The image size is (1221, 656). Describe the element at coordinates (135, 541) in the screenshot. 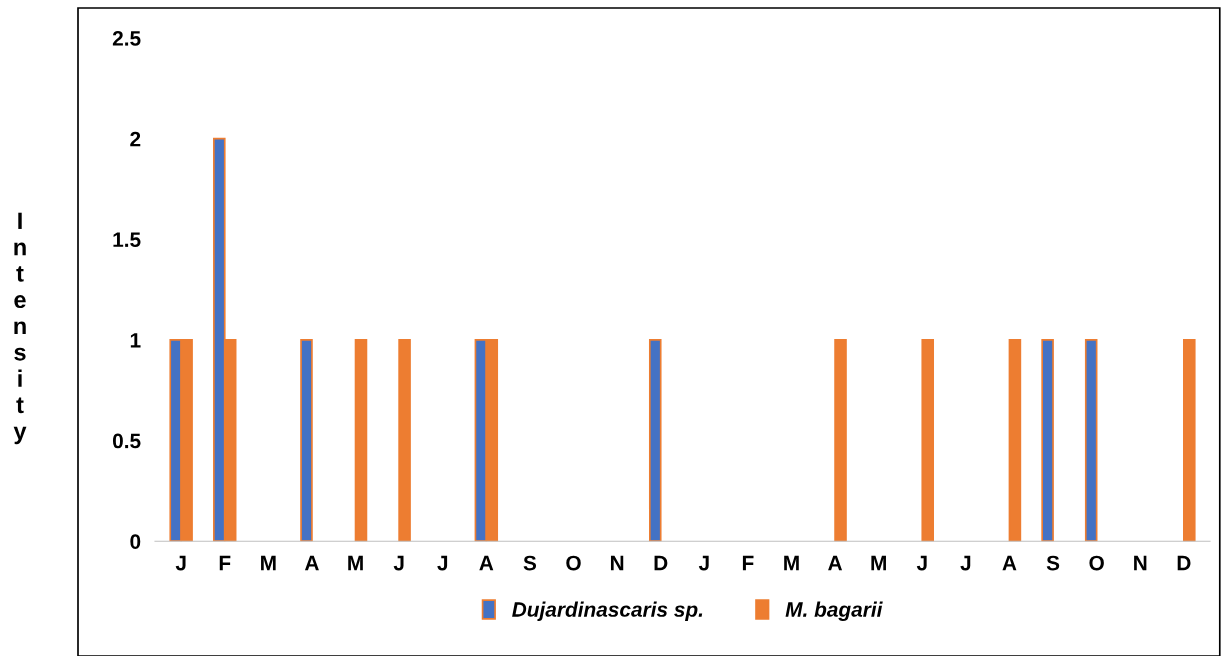

I see `y-tick-label: 0` at that location.